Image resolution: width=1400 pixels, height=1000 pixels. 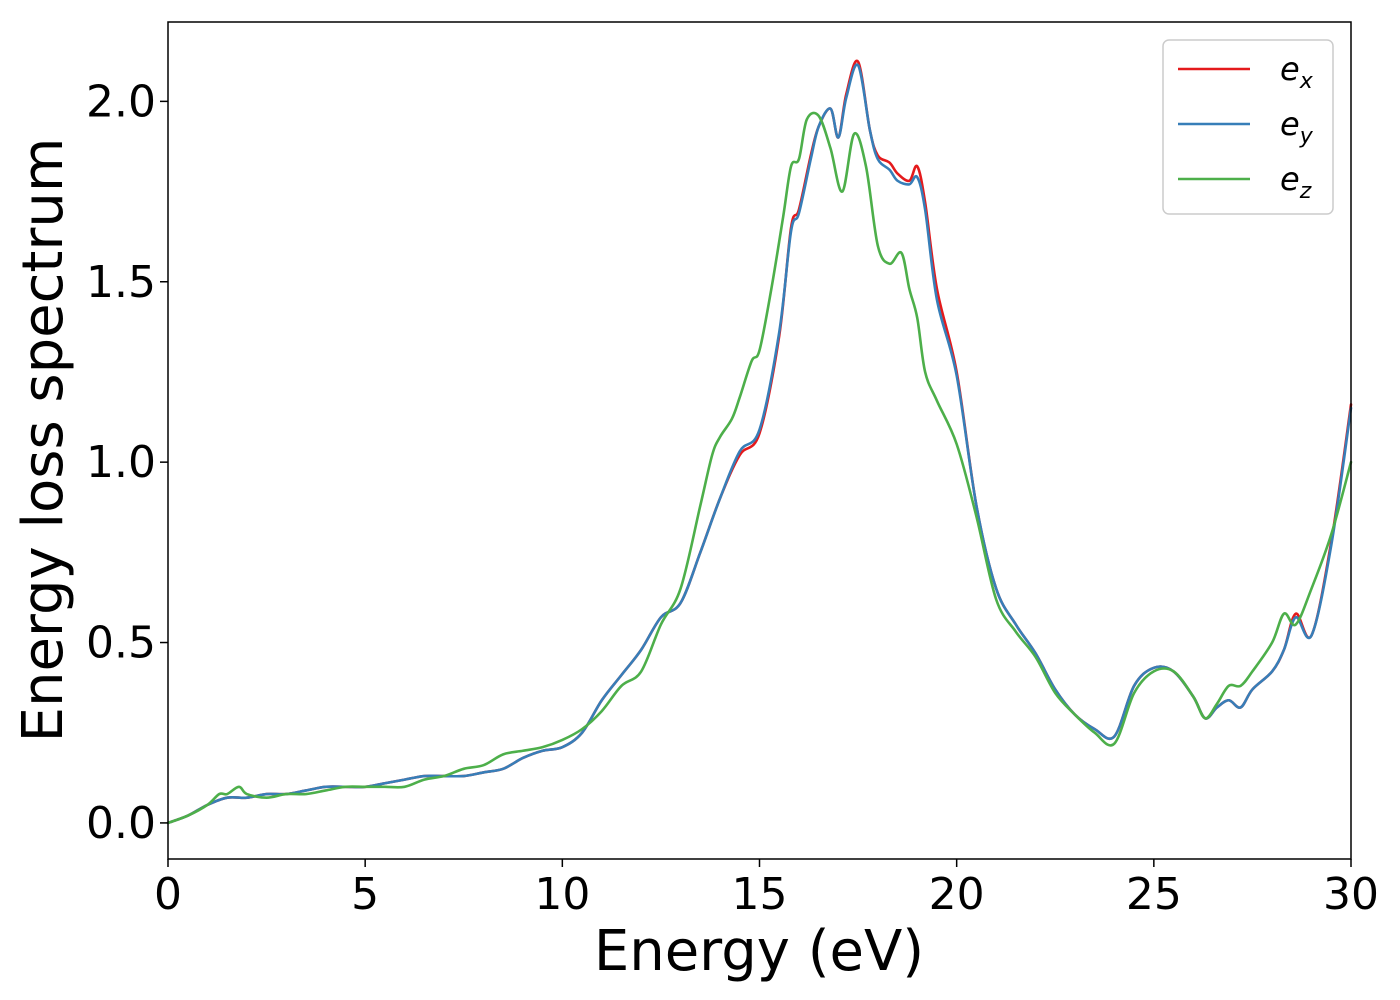 I want to click on x-tick-label: 10, so click(x=562, y=894).